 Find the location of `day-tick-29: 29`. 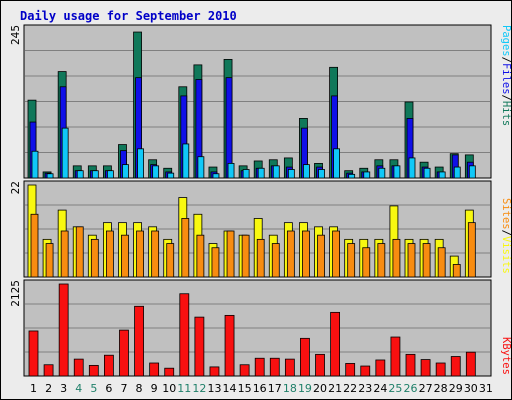

day-tick-29: 29 is located at coordinates (456, 388).